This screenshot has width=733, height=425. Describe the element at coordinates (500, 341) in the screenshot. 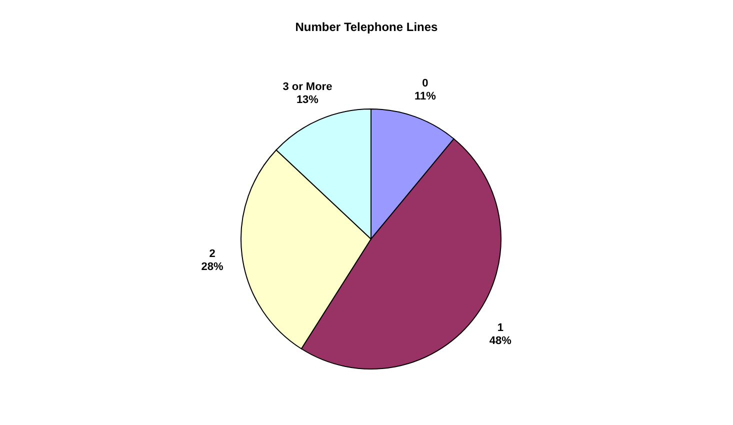

I see `data-label: 48%` at that location.